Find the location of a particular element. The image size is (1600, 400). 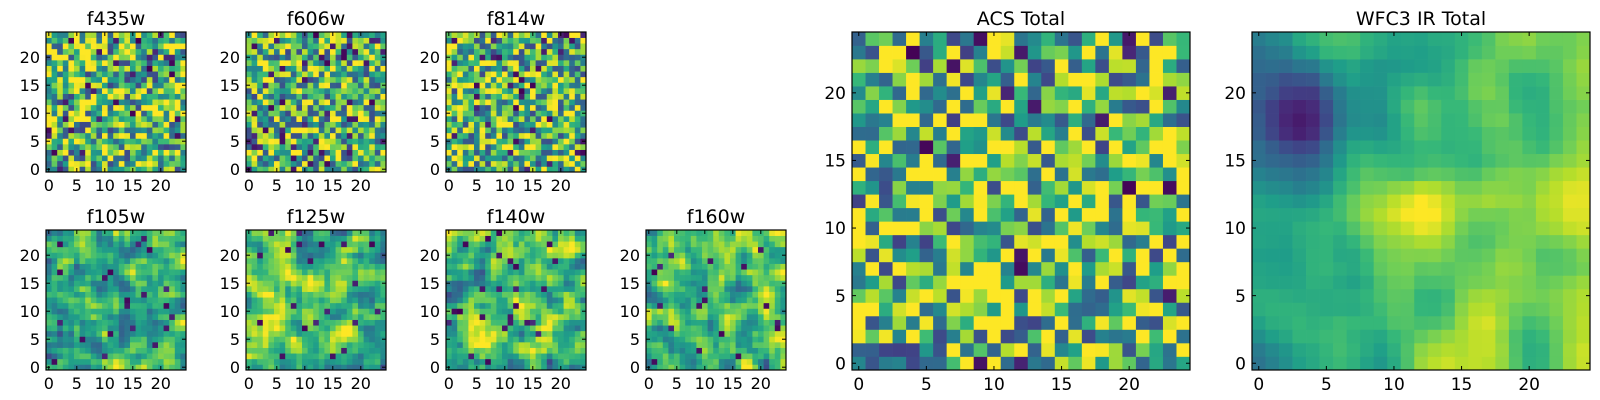

heatmap-cells is located at coordinates (716, 300).